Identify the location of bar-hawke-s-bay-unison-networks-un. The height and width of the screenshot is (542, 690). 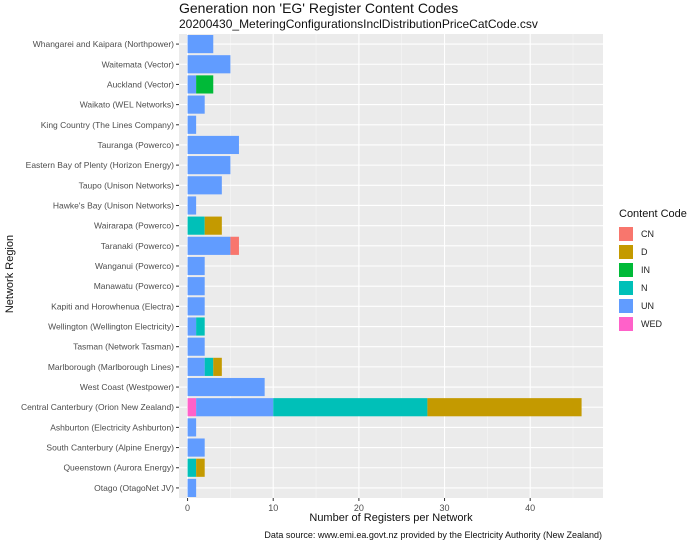
(192, 205).